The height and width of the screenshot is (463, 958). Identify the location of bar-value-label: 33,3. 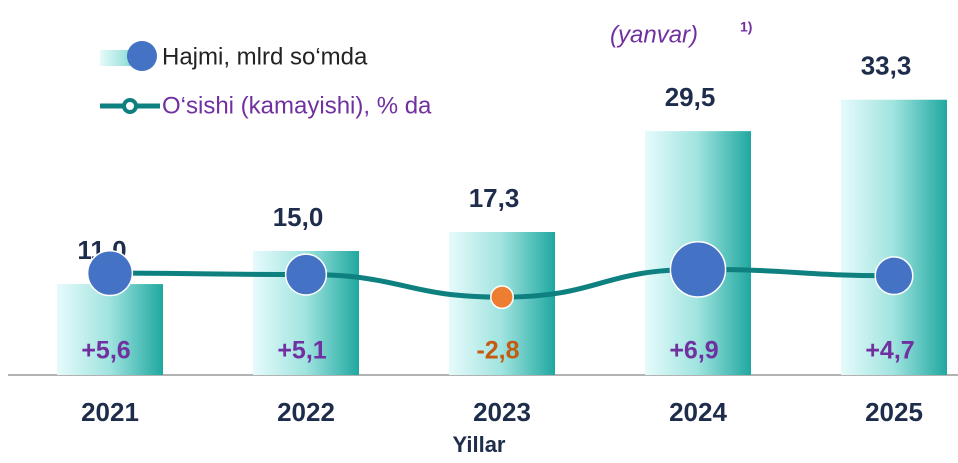
(886, 66).